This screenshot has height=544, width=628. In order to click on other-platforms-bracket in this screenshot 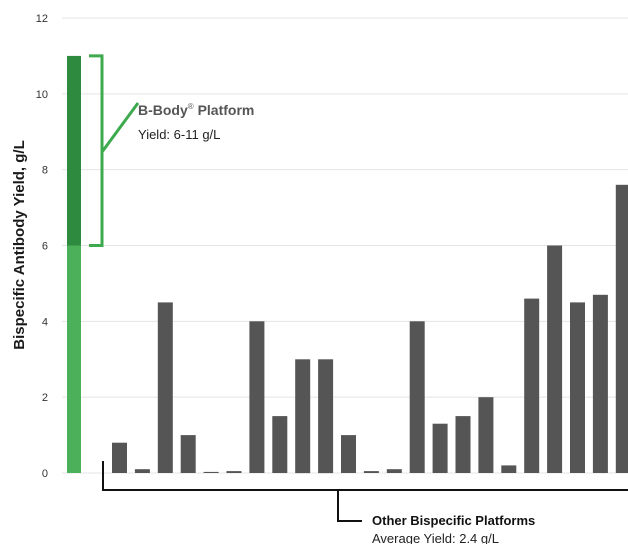, I will do `click(365, 491)`.